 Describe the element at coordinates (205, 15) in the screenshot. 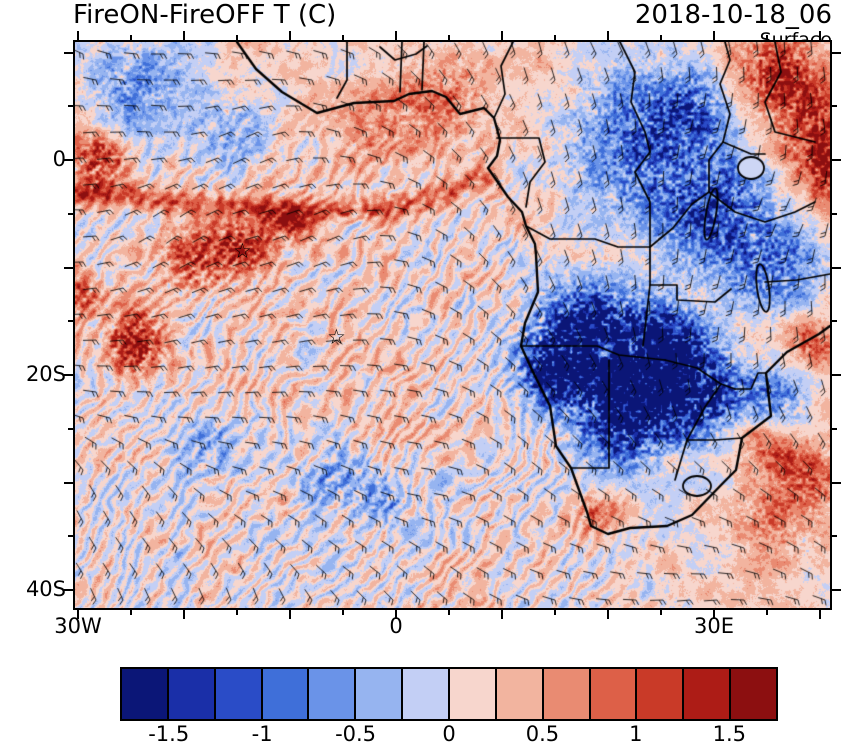

I see `plot-title: FireON-FireOFF T (C)` at that location.